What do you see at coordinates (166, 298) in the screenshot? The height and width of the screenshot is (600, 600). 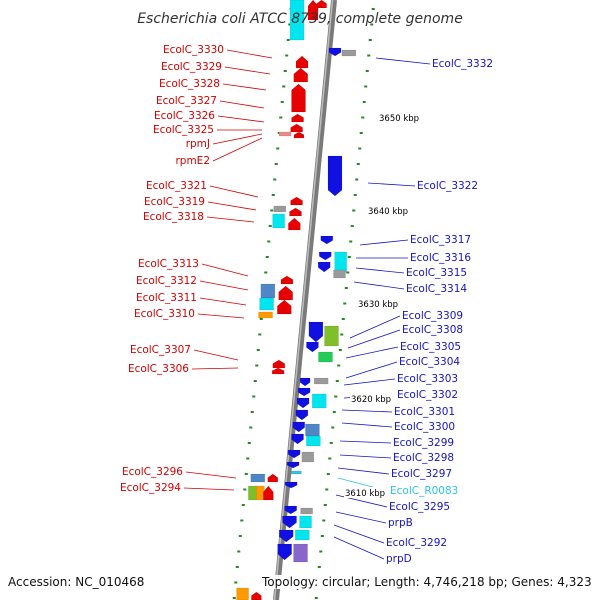 I see `gene-label-left: EcolC_3311` at bounding box center [166, 298].